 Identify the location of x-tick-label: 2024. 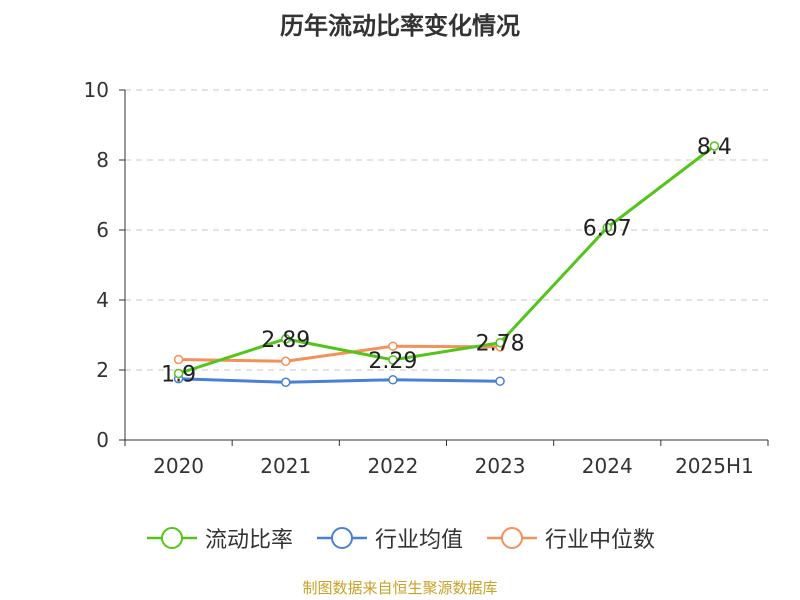
(607, 466).